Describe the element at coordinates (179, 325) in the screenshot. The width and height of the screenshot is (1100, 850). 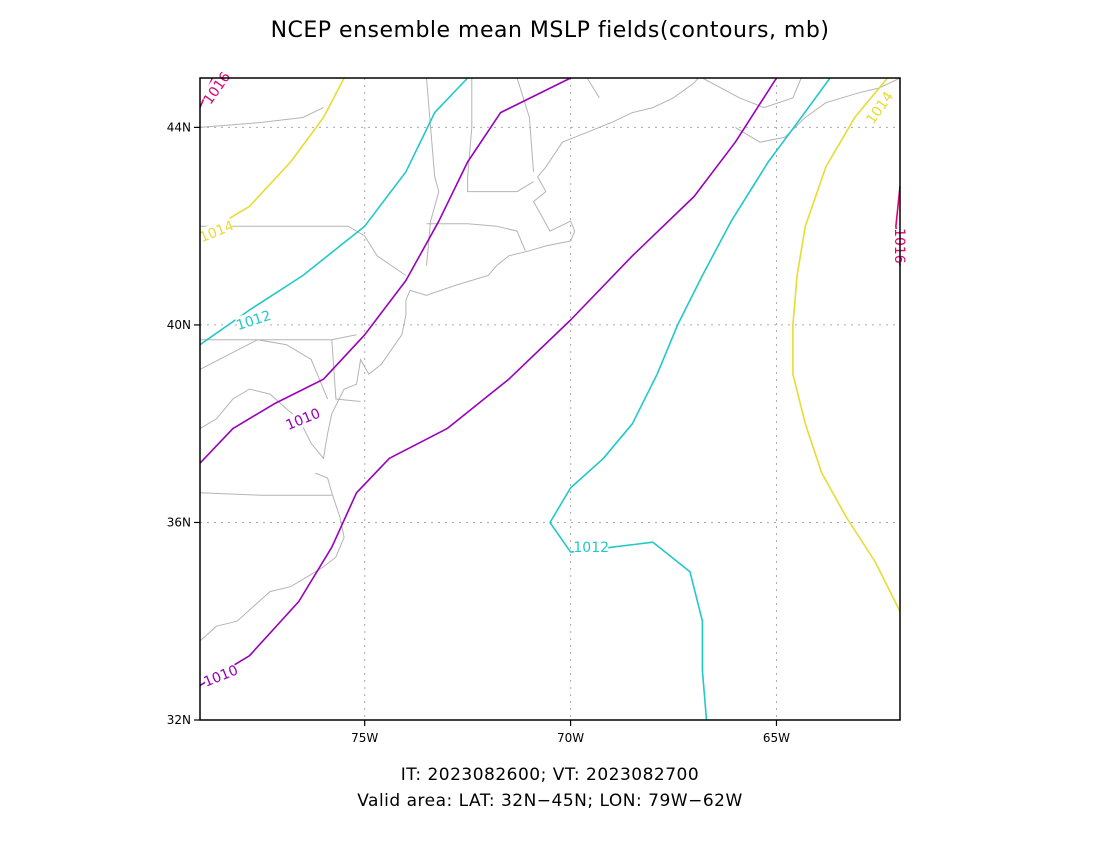
I see `lat-tick-label: 40N` at that location.